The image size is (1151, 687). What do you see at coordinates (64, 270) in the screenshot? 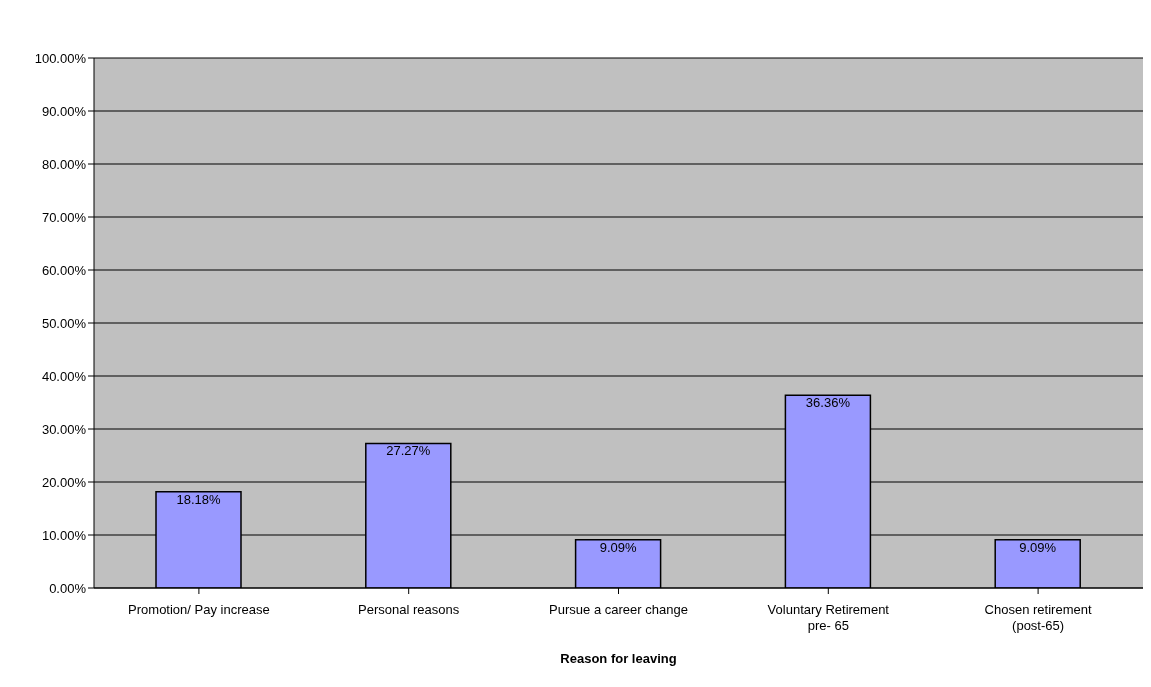
I see `y-tick-label: 60.00%` at bounding box center [64, 270].